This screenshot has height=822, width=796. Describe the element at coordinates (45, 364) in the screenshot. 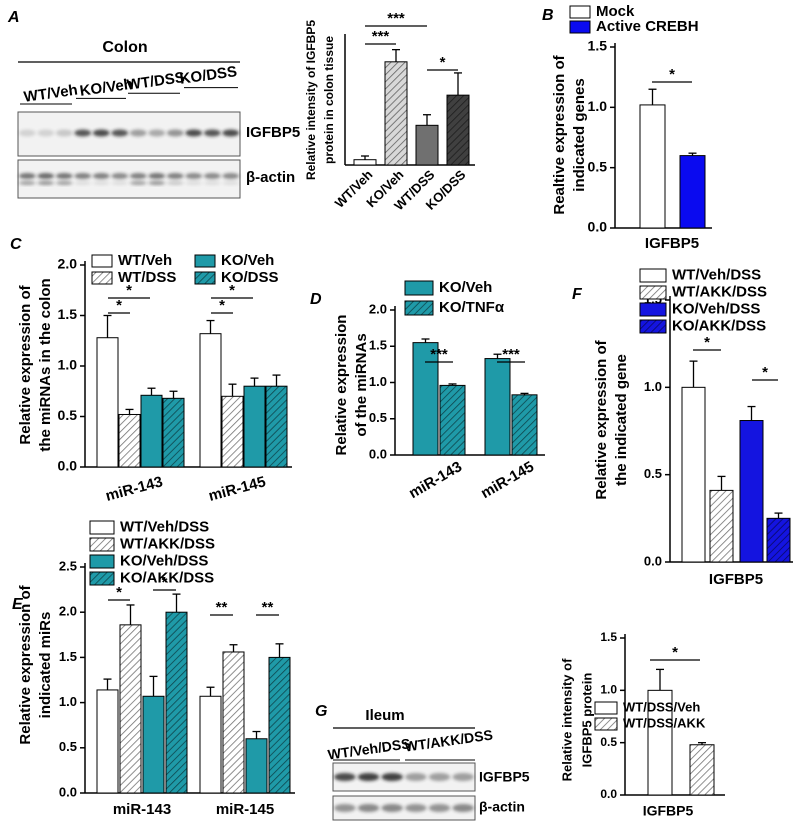

I see `y-axis-label: the miRNAs in the colon` at that location.